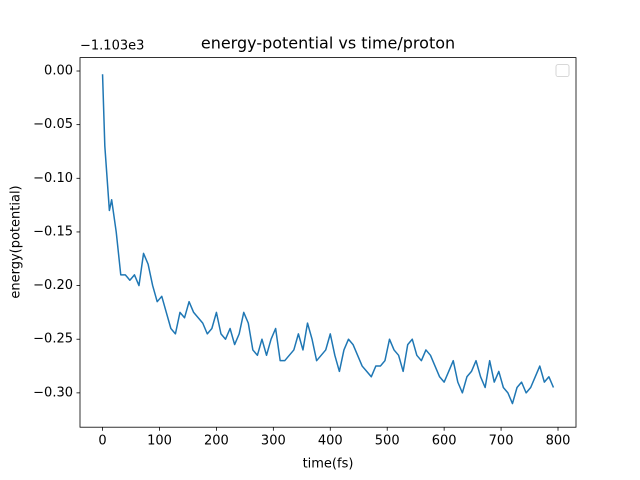 This screenshot has height=480, width=640. What do you see at coordinates (330, 441) in the screenshot?
I see `x-tick-label: 400` at bounding box center [330, 441].